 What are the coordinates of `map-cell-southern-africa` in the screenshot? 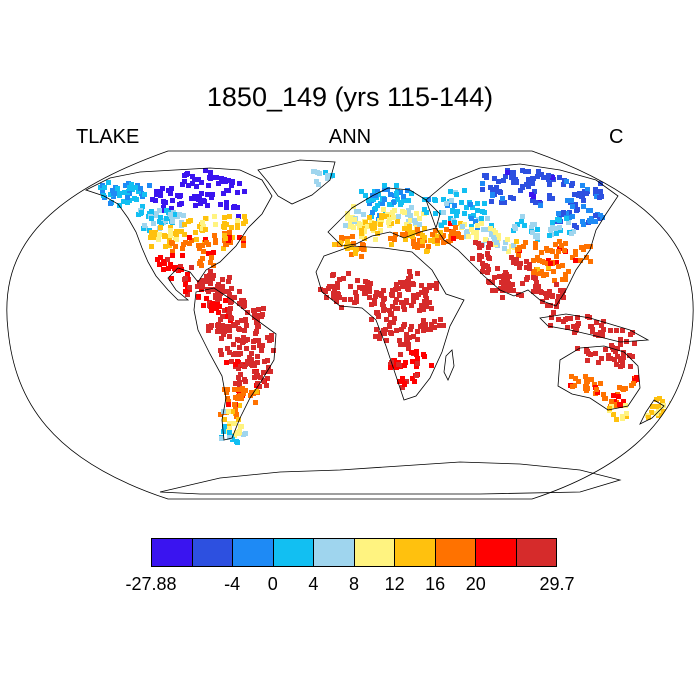 It's located at (394, 360).